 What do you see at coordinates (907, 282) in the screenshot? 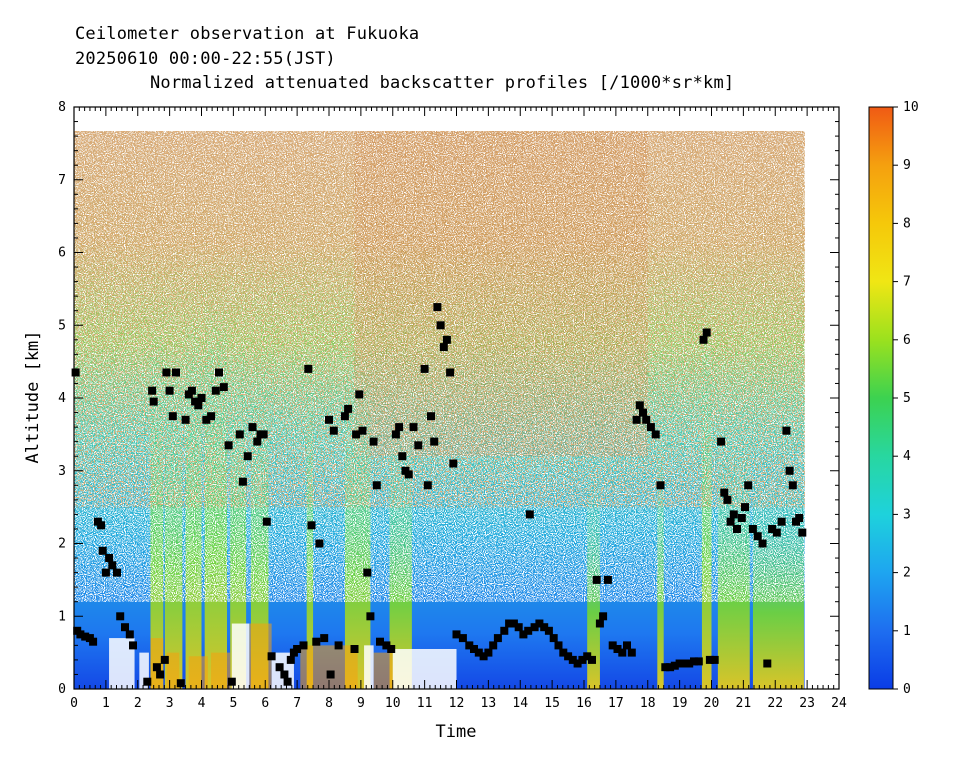
I see `colorbar-tick-label: 7` at bounding box center [907, 282].